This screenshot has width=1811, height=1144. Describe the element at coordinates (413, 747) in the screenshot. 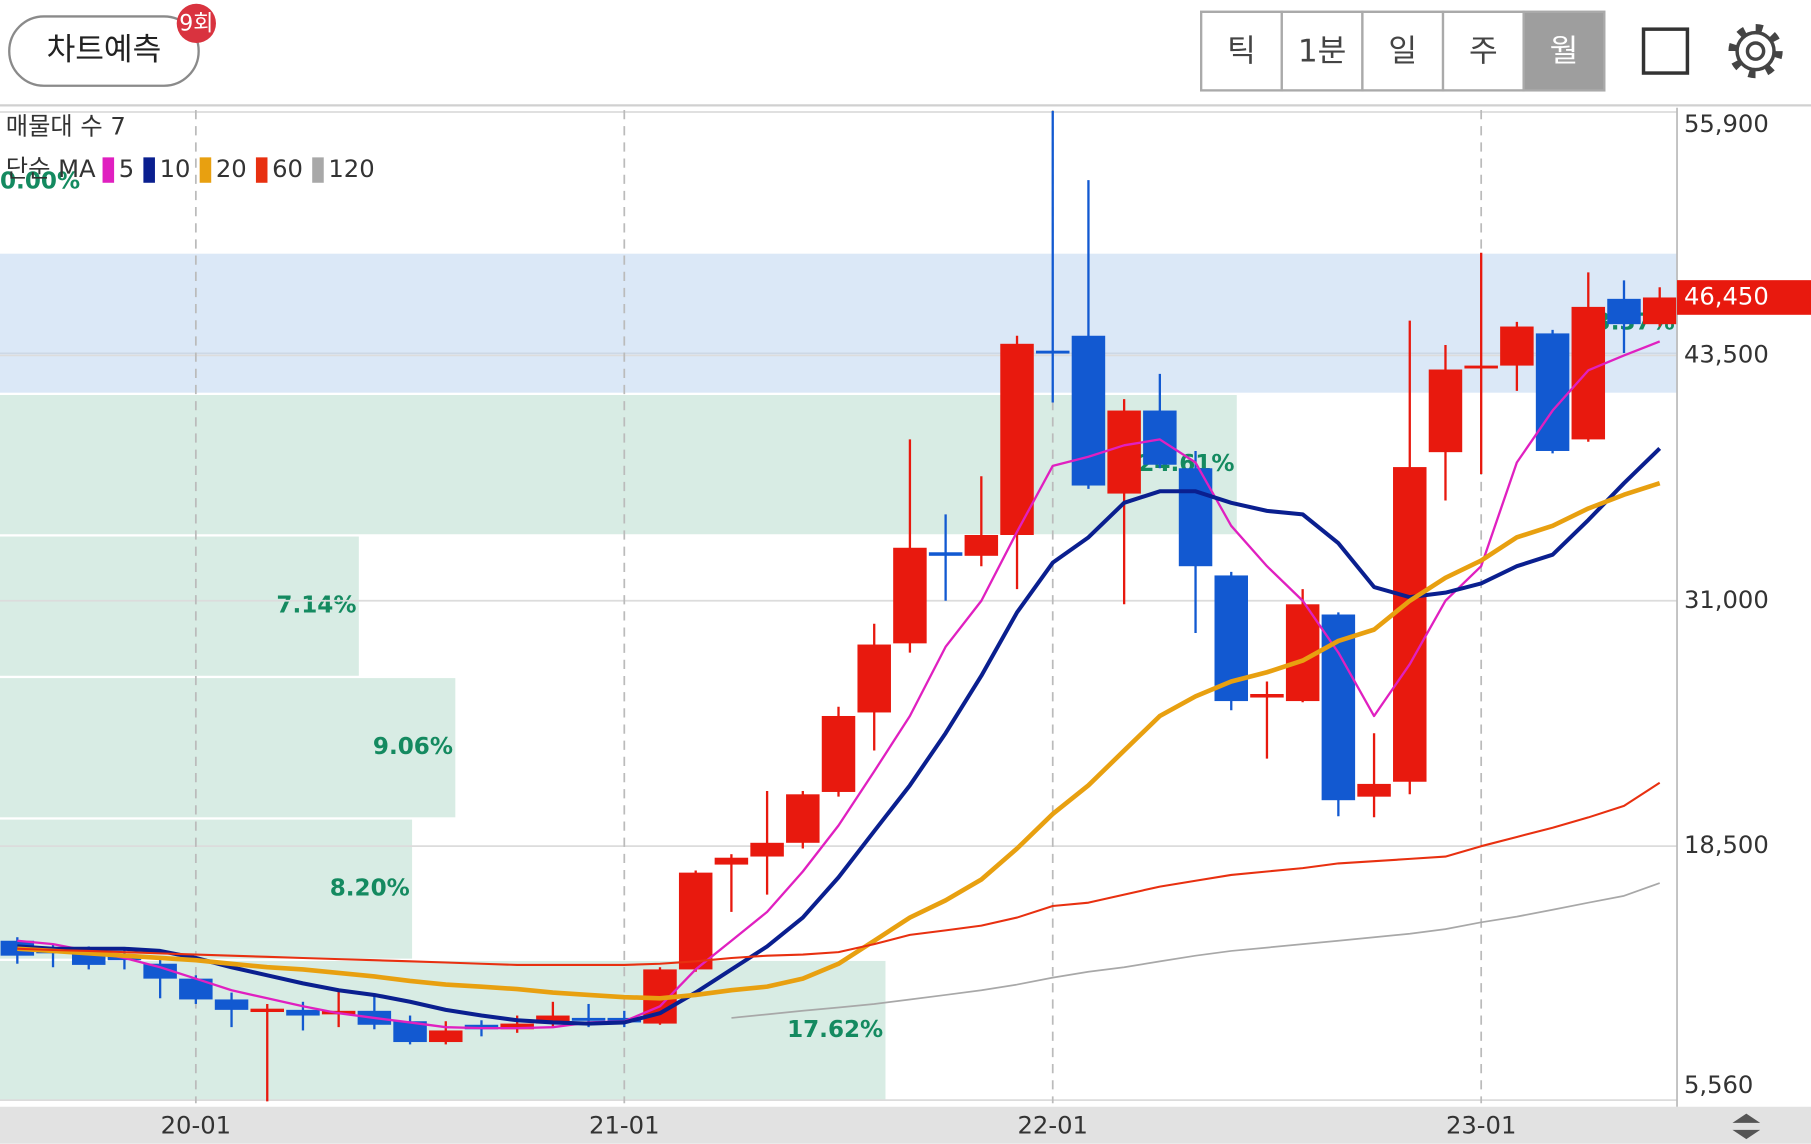

I see `profile-label: 9.06%` at that location.